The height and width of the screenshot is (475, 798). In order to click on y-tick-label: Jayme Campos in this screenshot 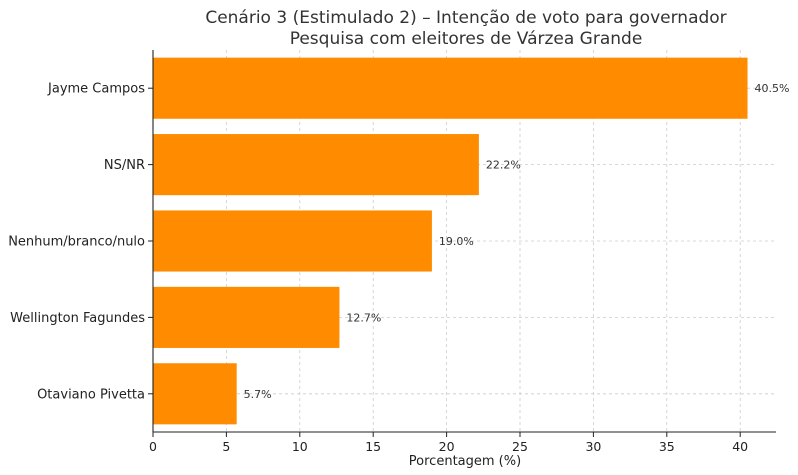, I will do `click(96, 89)`.